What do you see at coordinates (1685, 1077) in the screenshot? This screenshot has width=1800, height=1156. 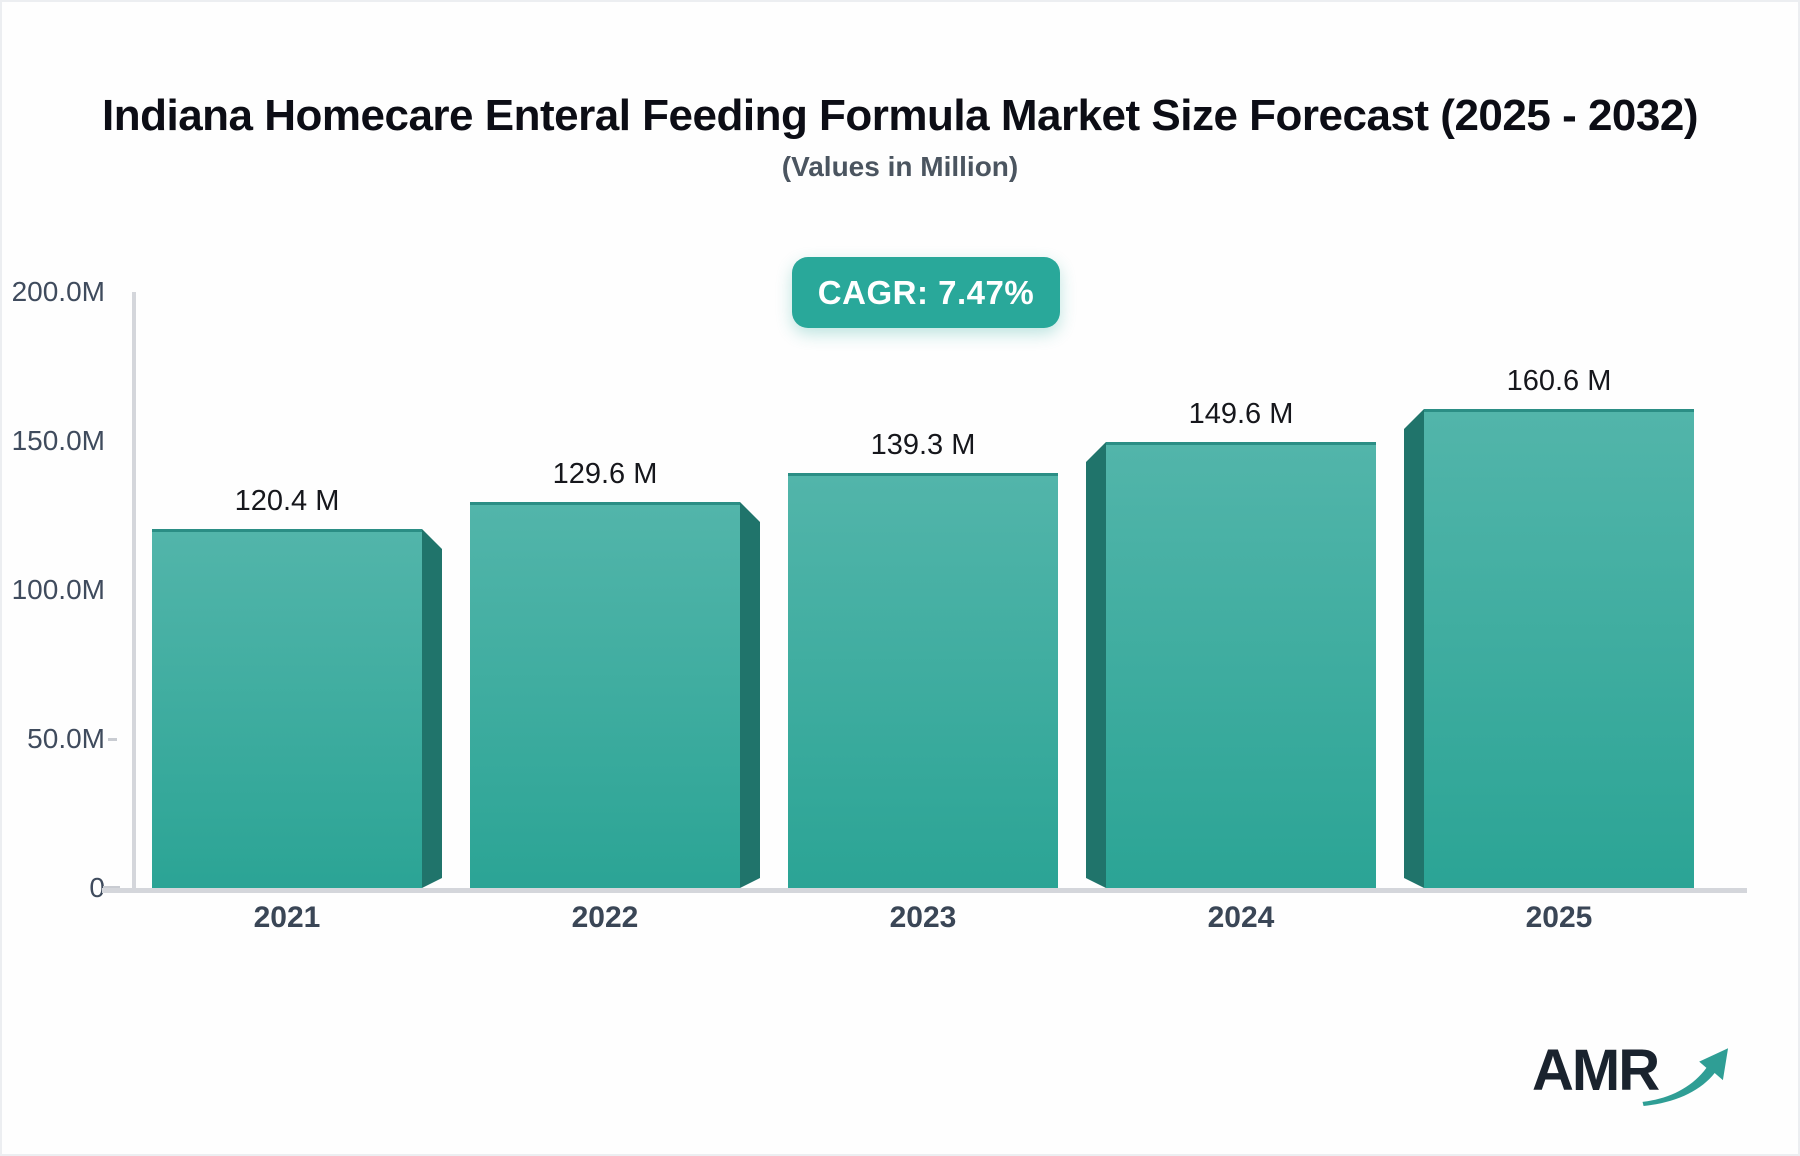 I see `growth-arrow-icon` at bounding box center [1685, 1077].